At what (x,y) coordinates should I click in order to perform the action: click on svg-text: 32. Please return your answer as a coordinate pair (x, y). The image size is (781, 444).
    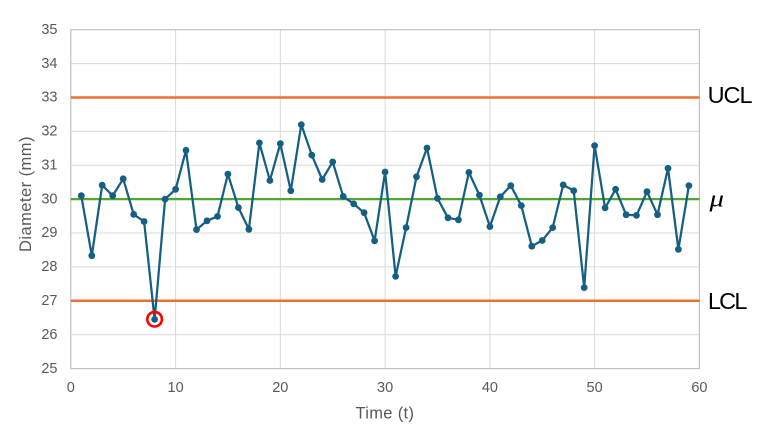
    Looking at the image, I should click on (49, 132).